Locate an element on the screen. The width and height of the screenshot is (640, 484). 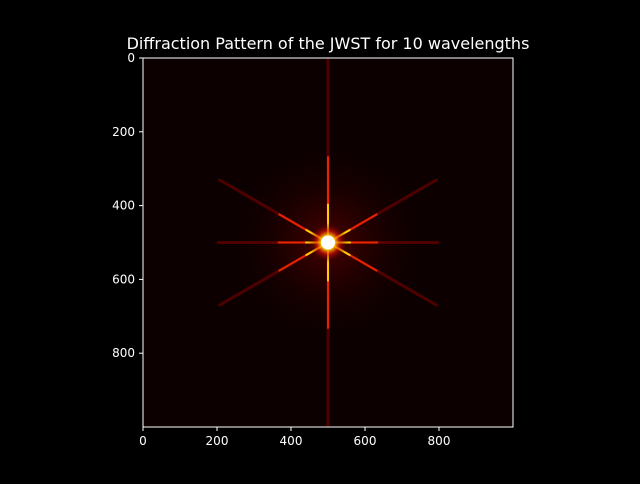
y-tick-label: 200 is located at coordinates (123, 132).